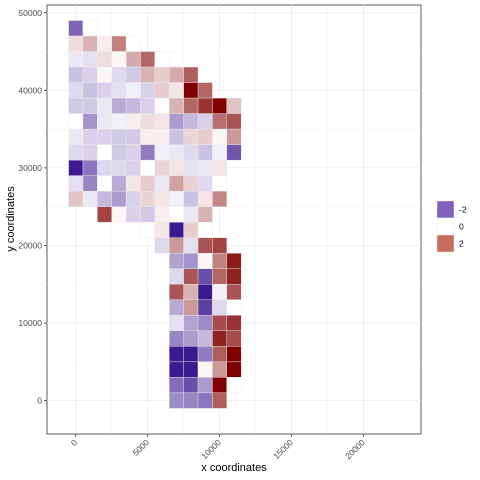 Image resolution: width=480 pixels, height=480 pixels. Describe the element at coordinates (355, 449) in the screenshot. I see `x-tick-label: 20000` at that location.